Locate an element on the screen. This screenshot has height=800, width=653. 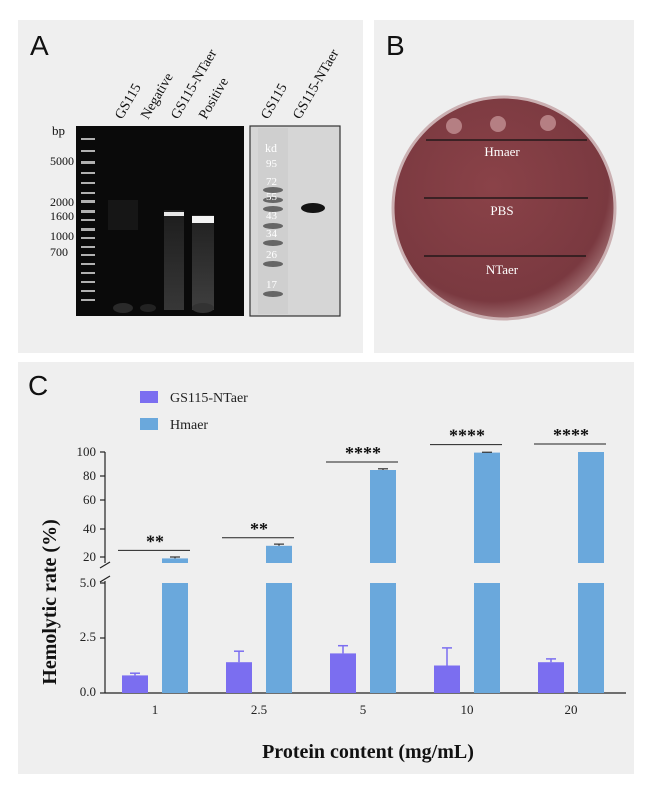
bp-label: bp is located at coordinates (58, 130).